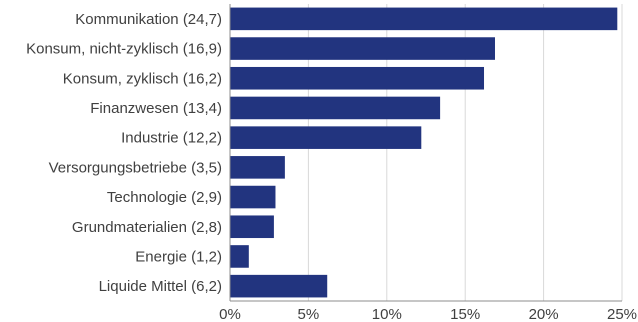 The width and height of the screenshot is (638, 322). Describe the element at coordinates (156, 108) in the screenshot. I see `category-label: Finanzwesen (13,4)` at that location.